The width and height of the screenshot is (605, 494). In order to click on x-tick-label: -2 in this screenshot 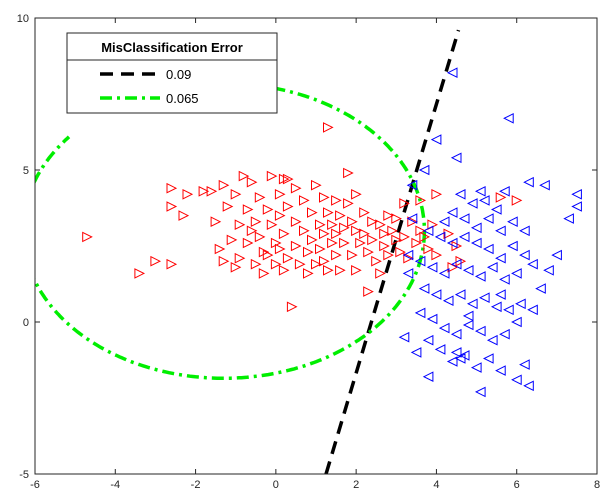, I will do `click(196, 485)`.